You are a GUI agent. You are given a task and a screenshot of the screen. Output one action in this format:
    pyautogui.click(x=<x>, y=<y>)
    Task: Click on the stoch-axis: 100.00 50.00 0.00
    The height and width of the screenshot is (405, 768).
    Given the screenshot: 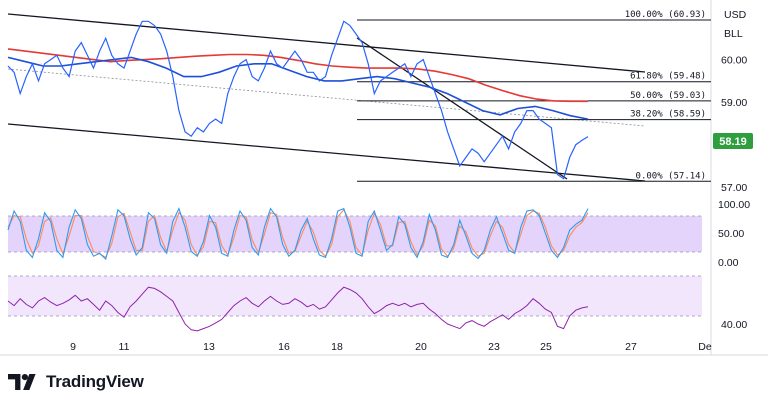 What is the action you would take?
    pyautogui.click(x=734, y=234)
    